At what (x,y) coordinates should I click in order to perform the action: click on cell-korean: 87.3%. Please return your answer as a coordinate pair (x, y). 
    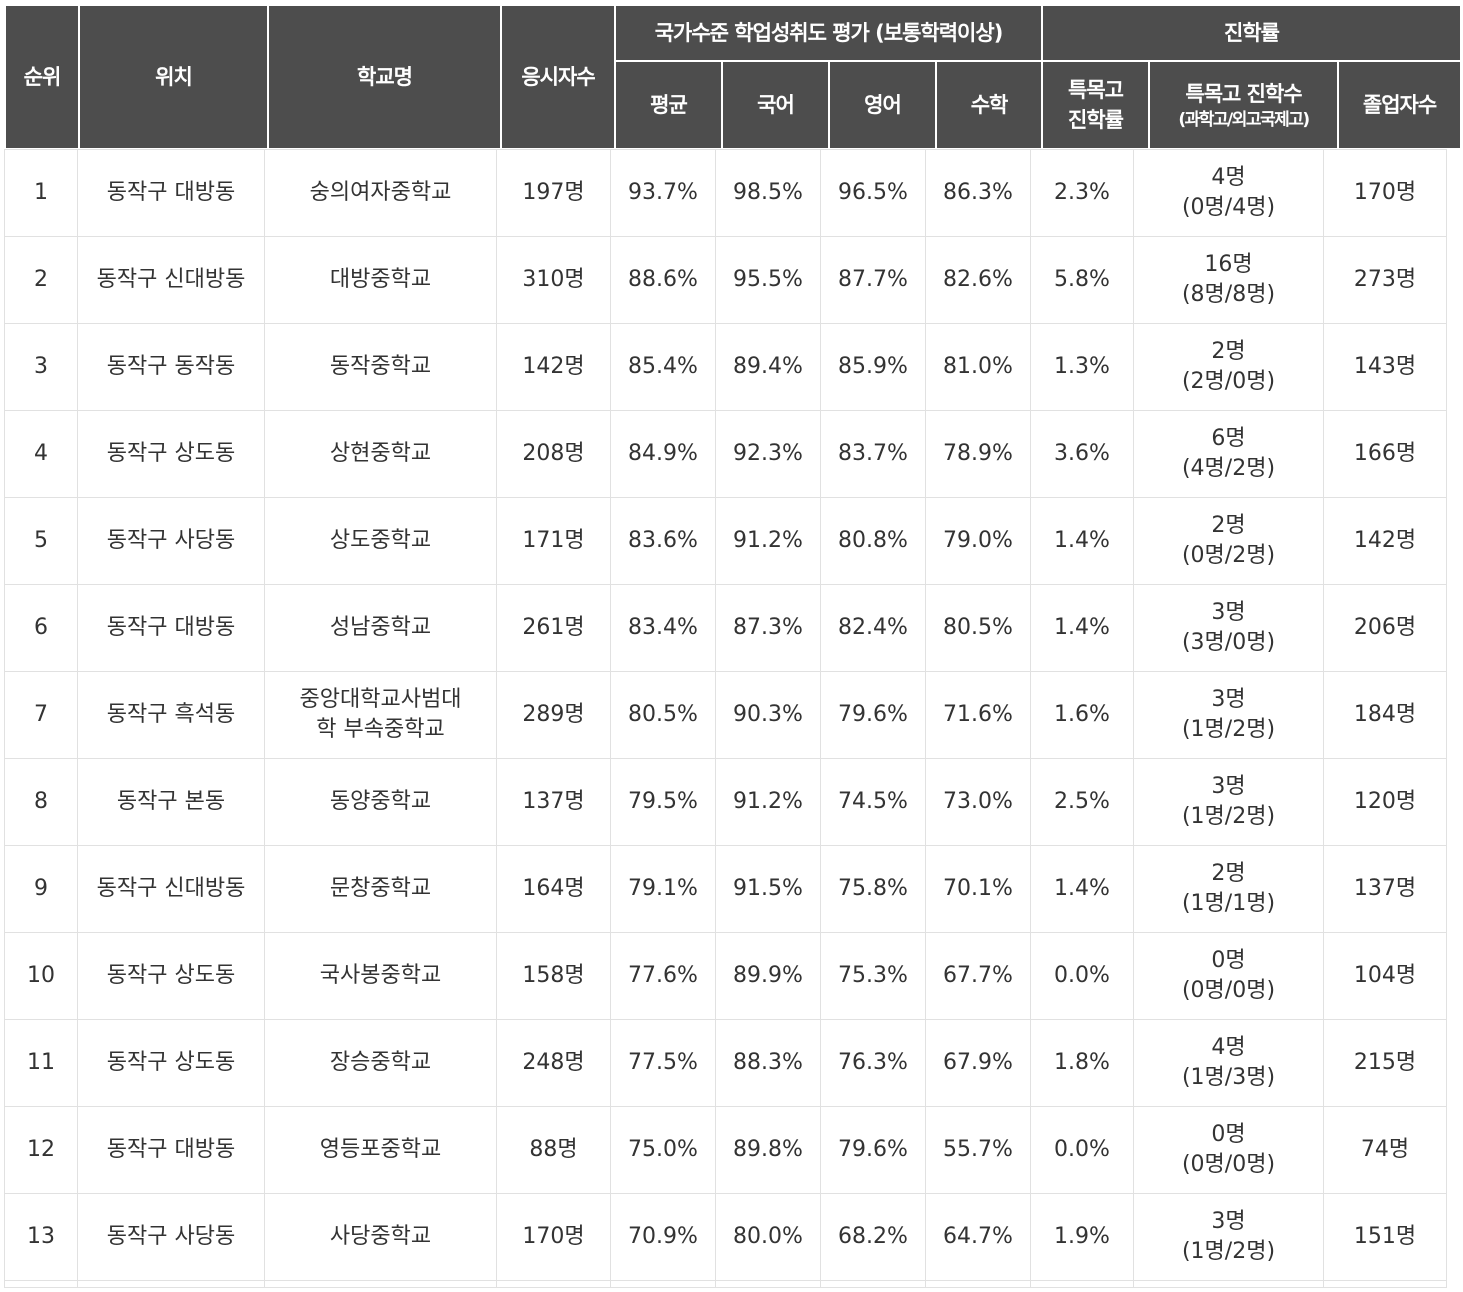
    Looking at the image, I should click on (768, 628).